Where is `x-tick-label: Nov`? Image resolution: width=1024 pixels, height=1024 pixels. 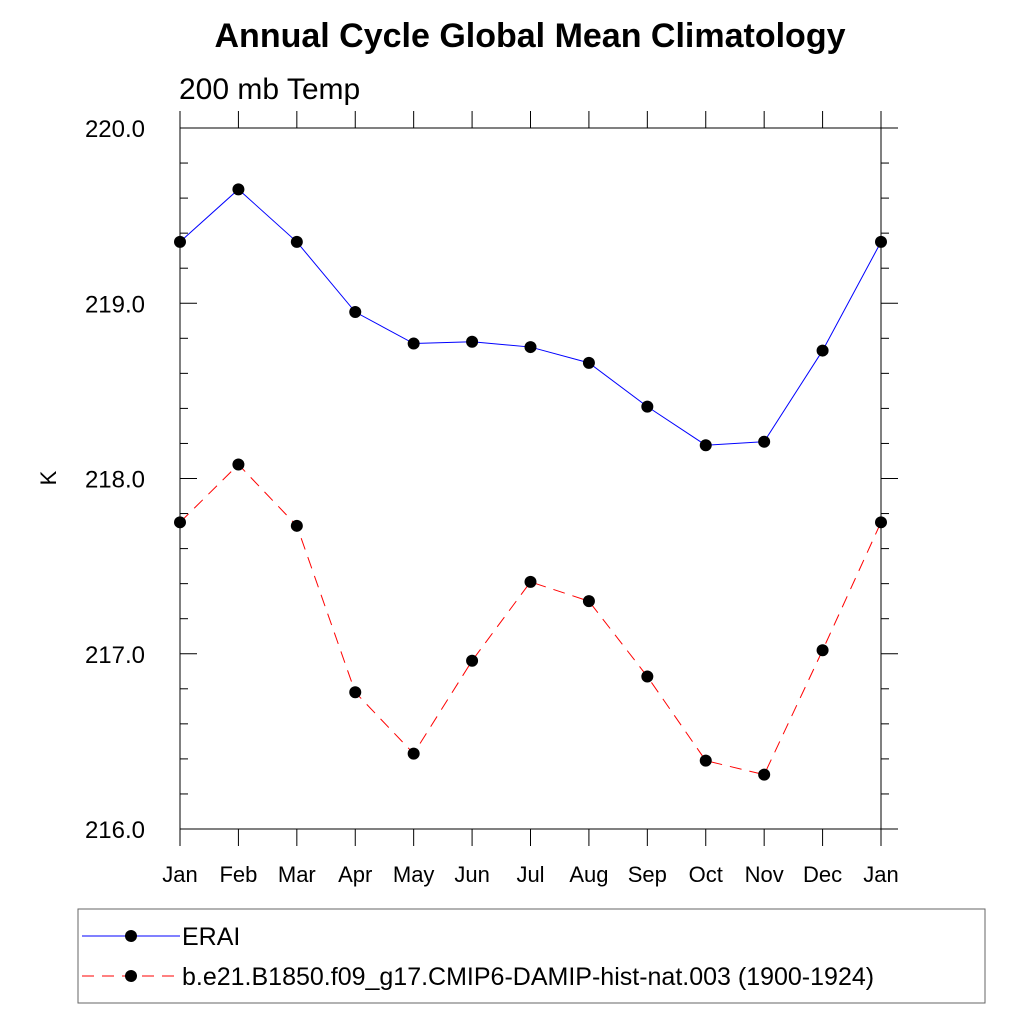
x-tick-label: Nov is located at coordinates (764, 874).